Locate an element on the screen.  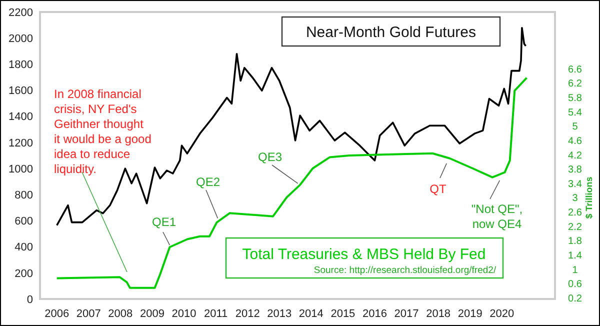
x-tick-label: 2018 is located at coordinates (438, 314).